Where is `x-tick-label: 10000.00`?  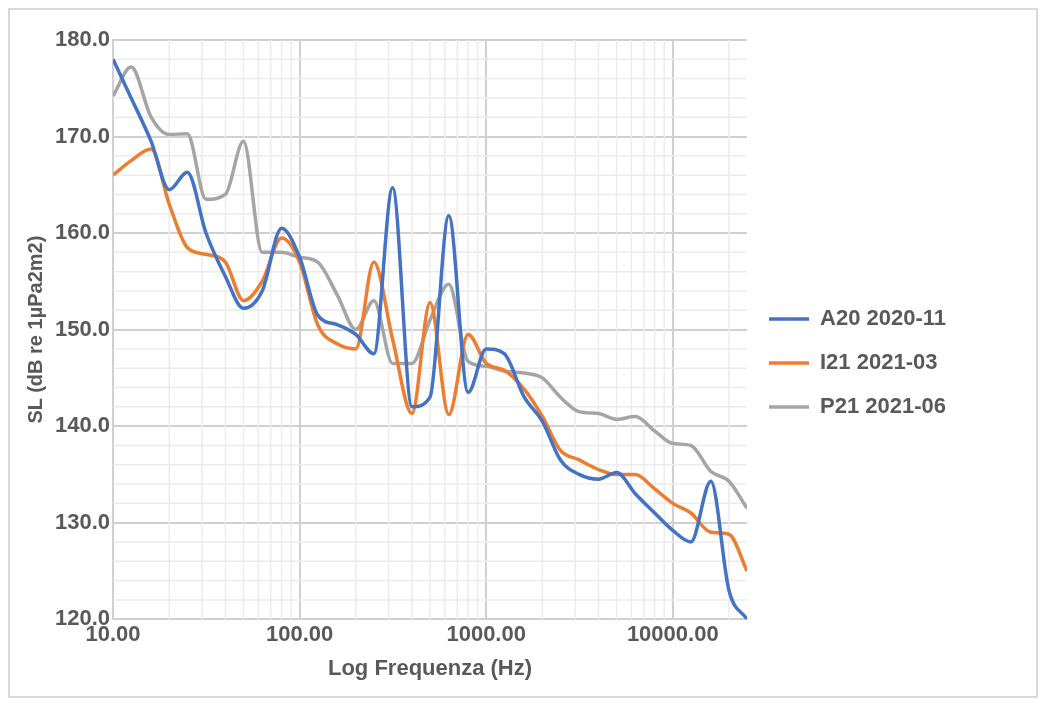
x-tick-label: 10000.00 is located at coordinates (672, 634).